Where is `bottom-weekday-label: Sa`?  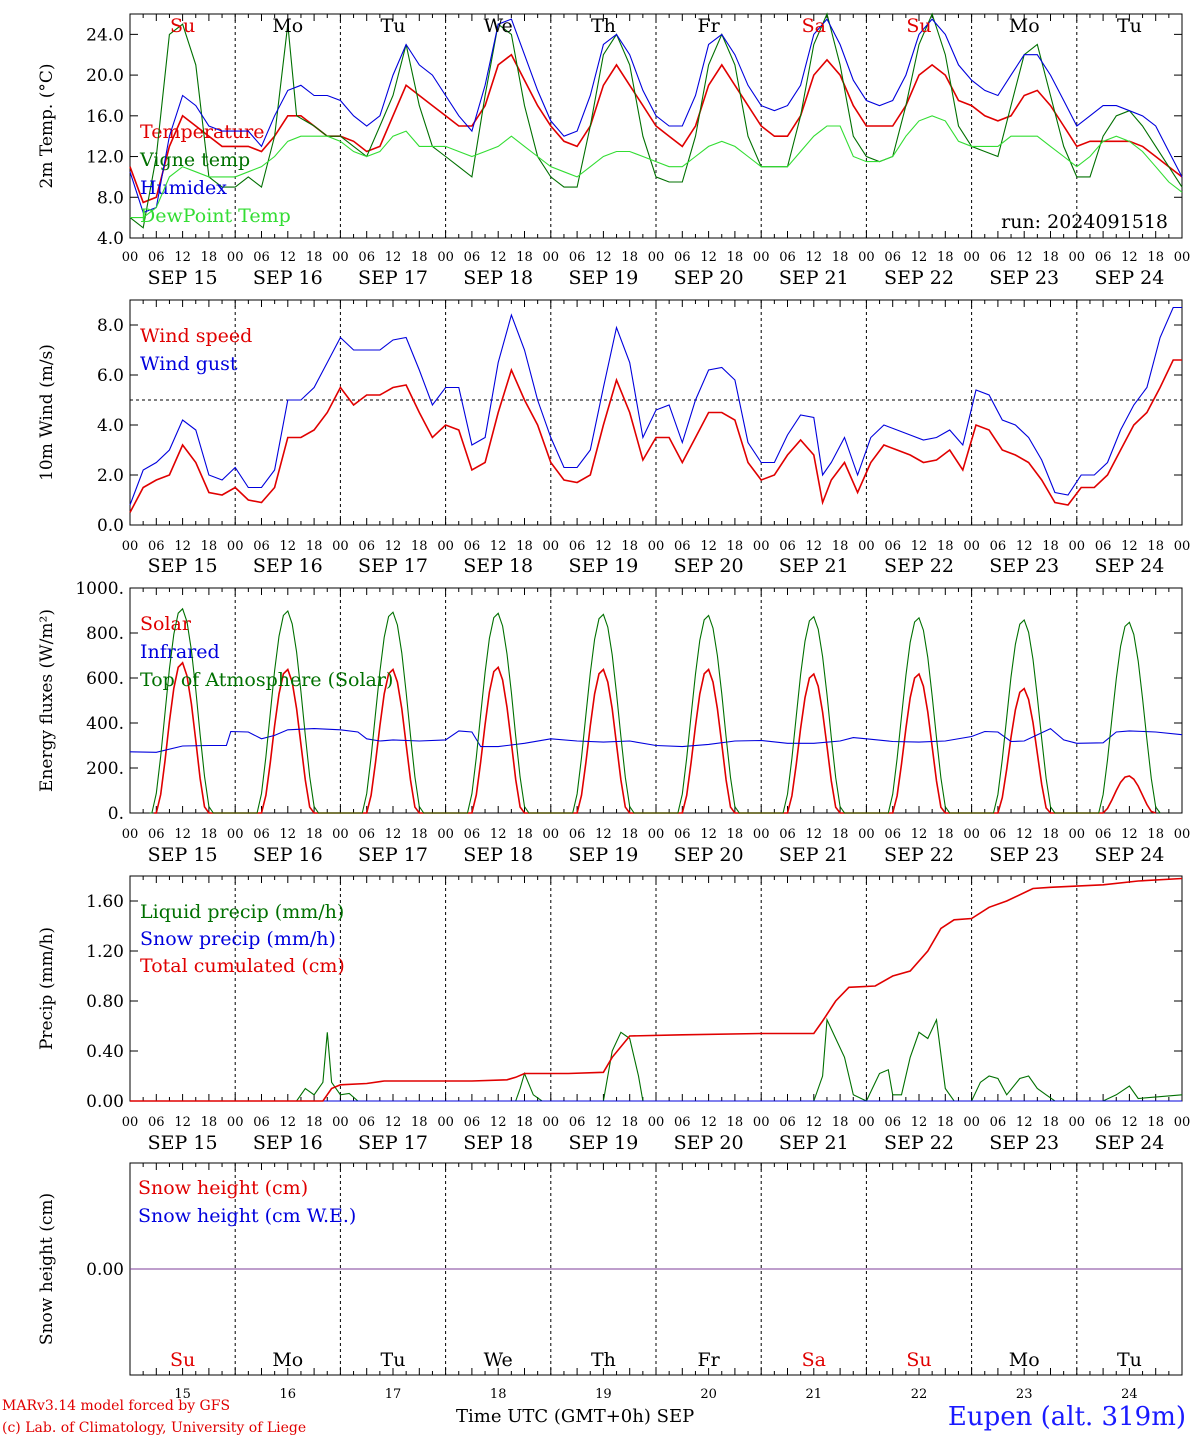
bottom-weekday-label: Sa is located at coordinates (814, 1360).